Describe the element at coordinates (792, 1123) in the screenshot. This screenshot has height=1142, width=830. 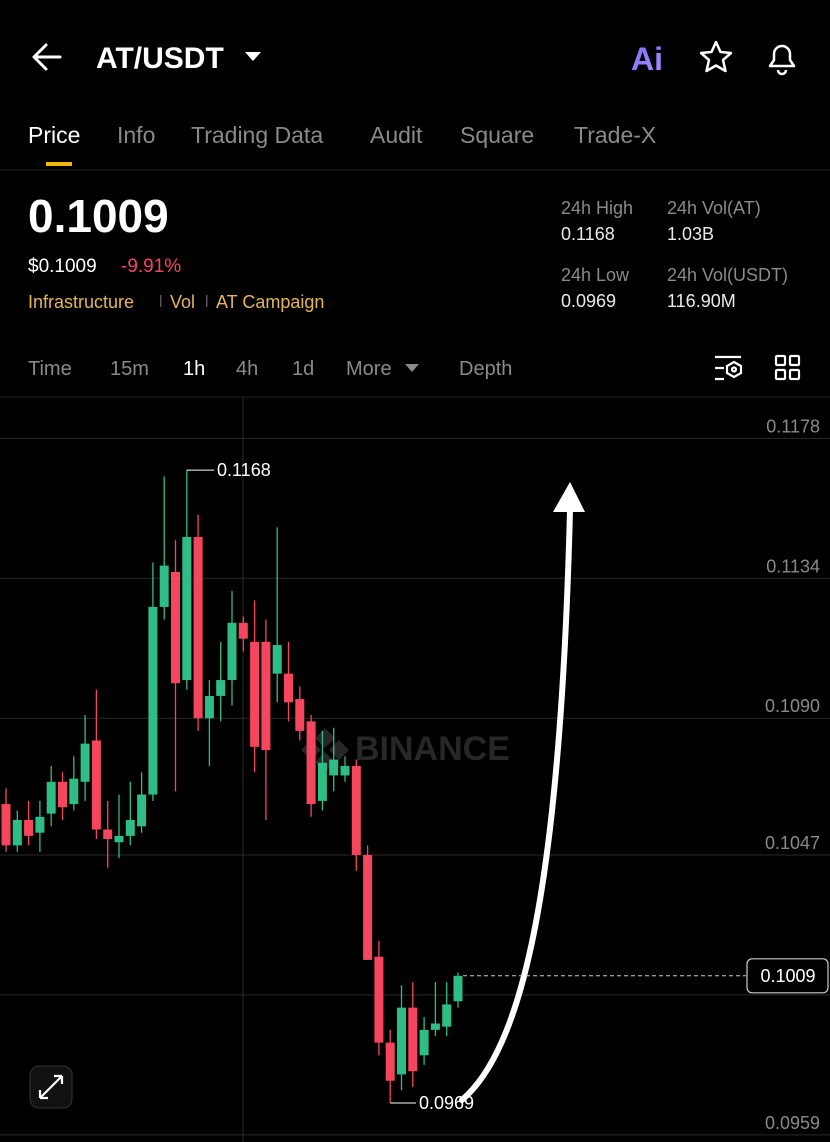
I see `y-tick-label: 0.0959` at that location.